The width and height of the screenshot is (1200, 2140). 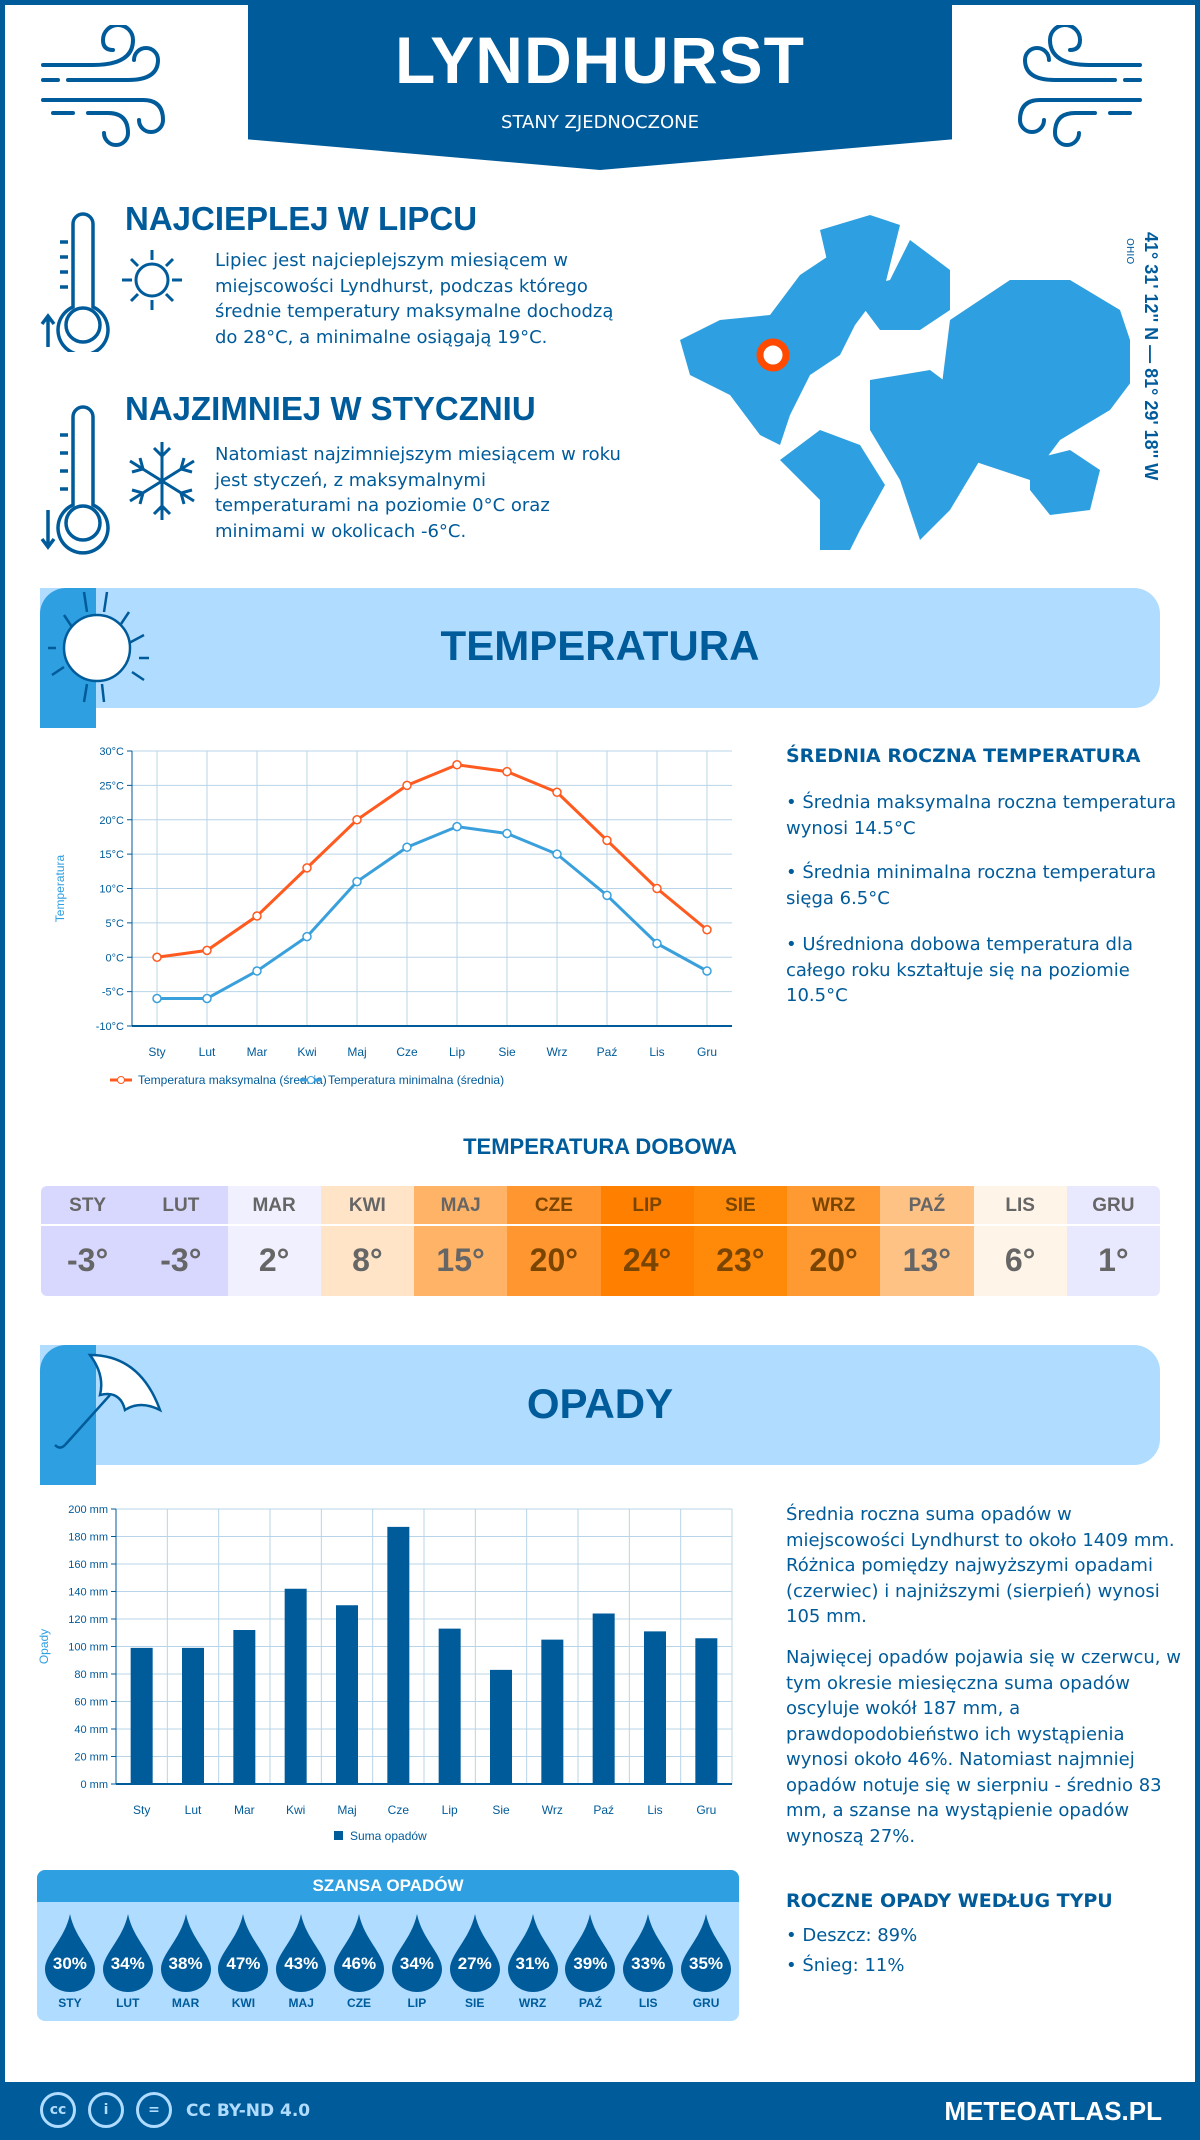 What do you see at coordinates (963, 756) in the screenshot?
I see `annual-temp-heading: ŚREDNIA ROCZNA TEMPERATURA` at bounding box center [963, 756].